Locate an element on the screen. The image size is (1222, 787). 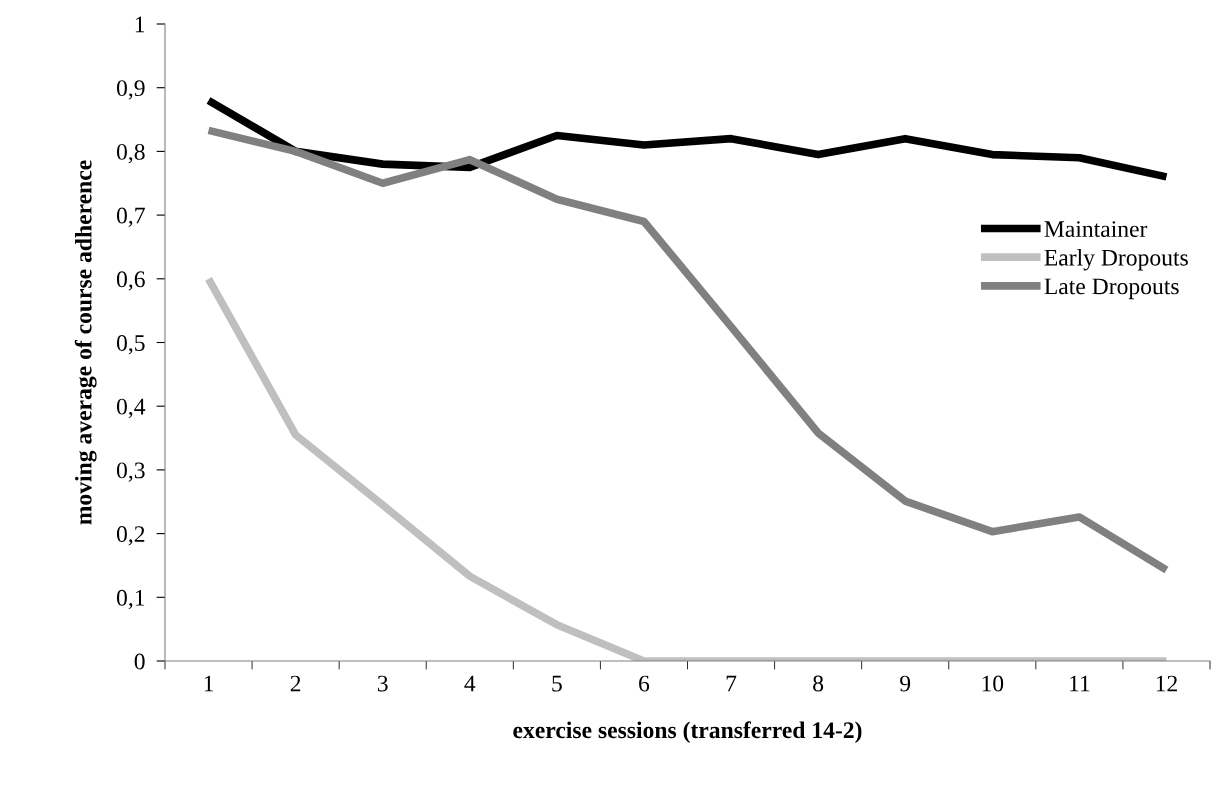
y-tick-label: 0,9 is located at coordinates (130, 90).